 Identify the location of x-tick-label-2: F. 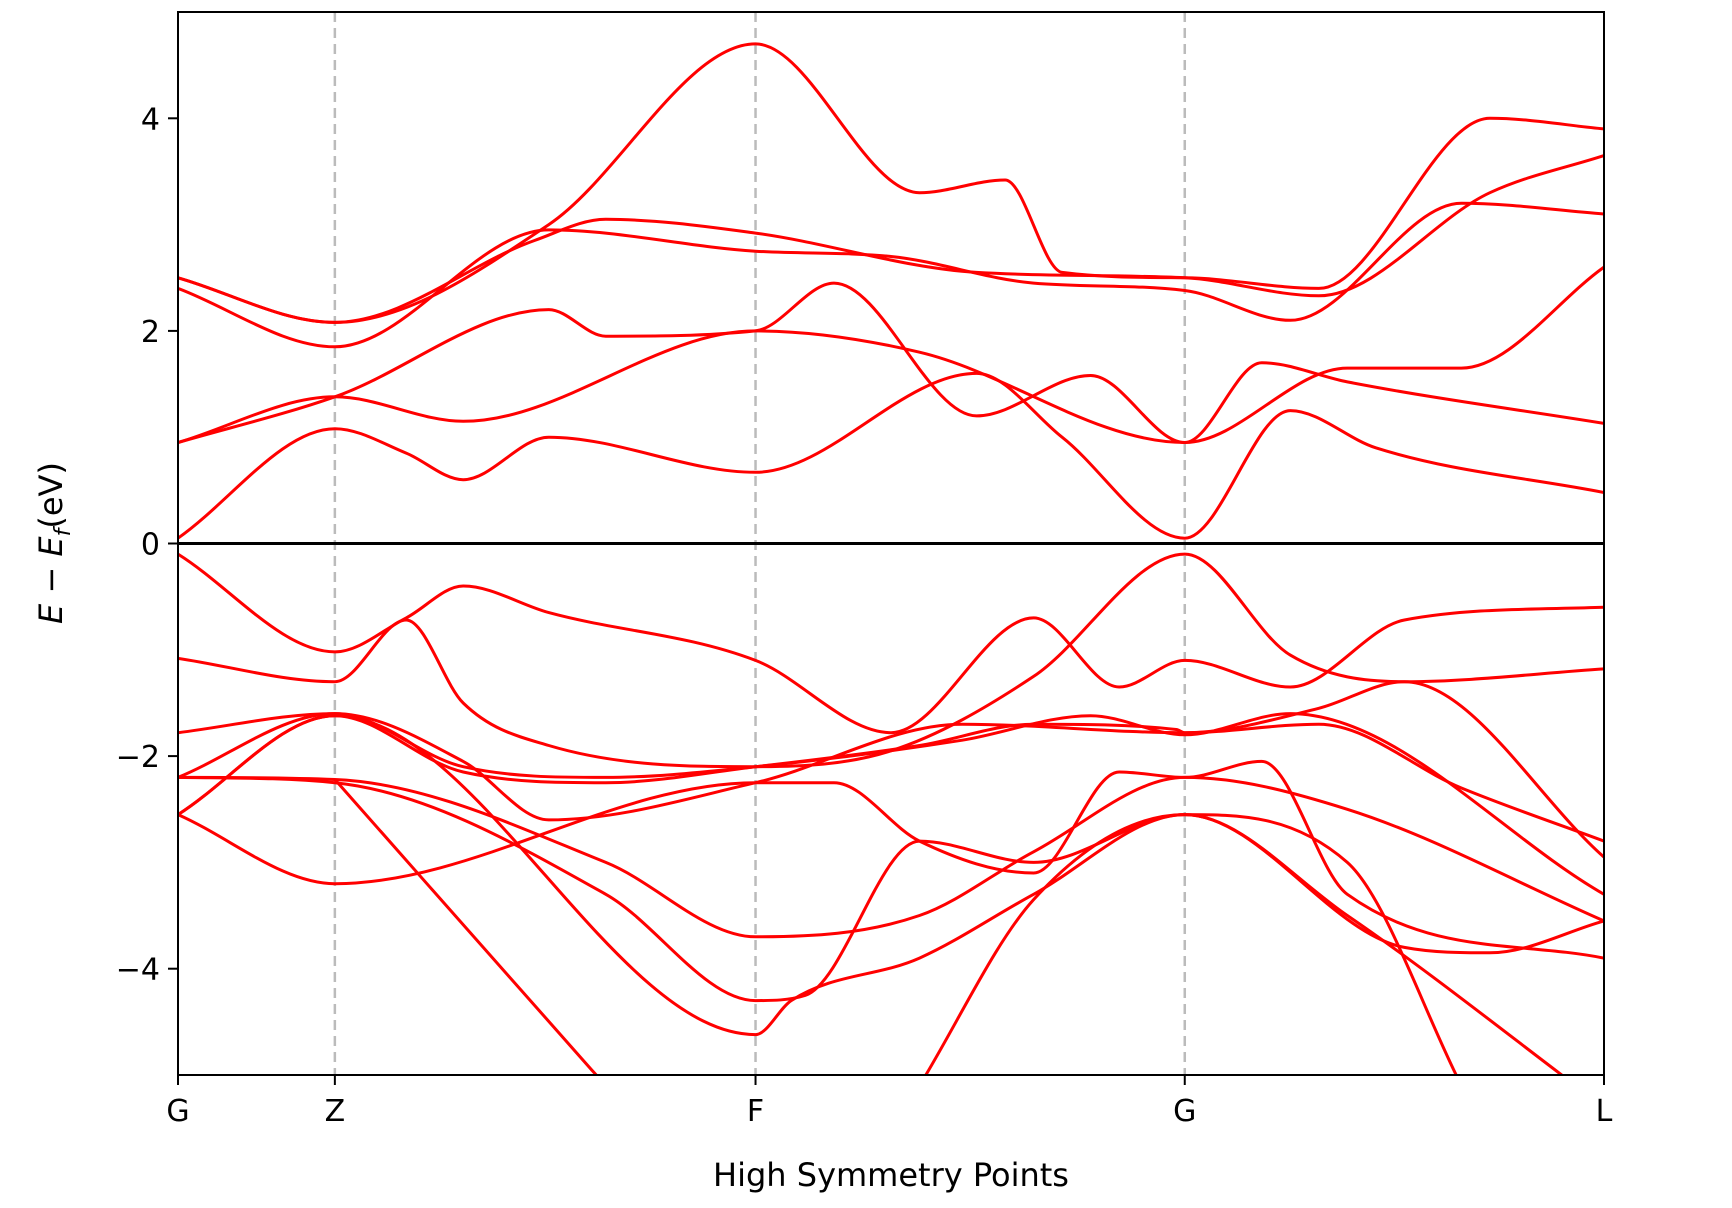
(755, 1111).